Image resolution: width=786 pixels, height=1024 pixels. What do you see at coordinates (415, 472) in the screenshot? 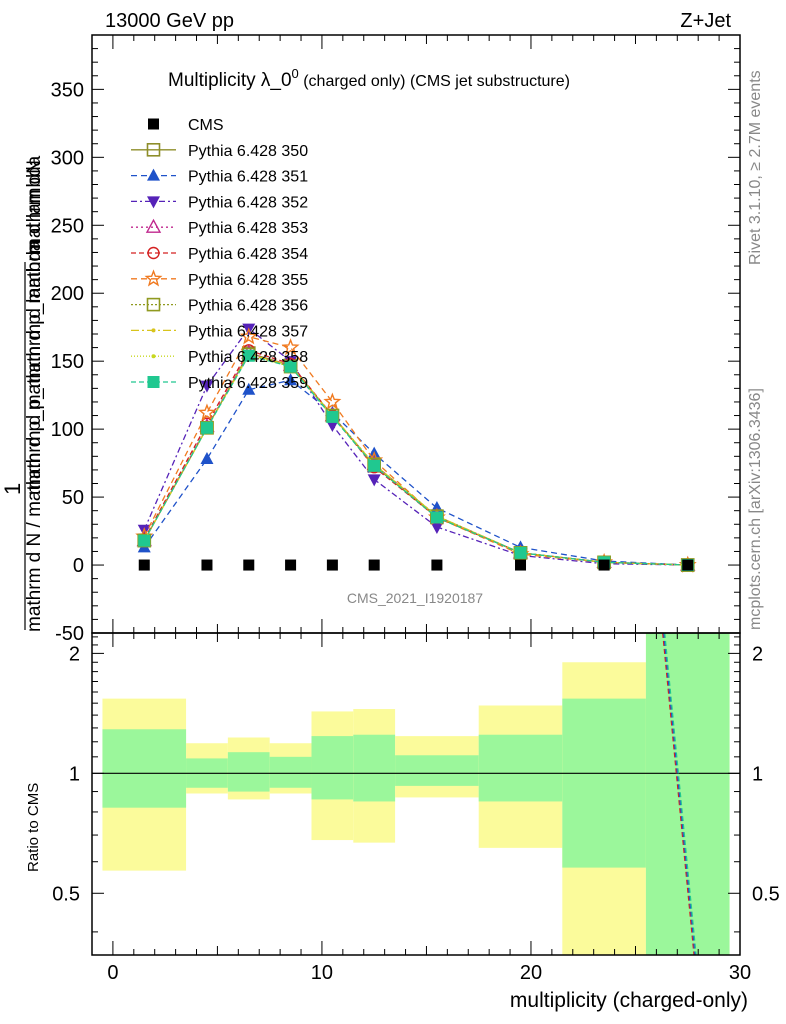
I see `line-s351` at bounding box center [415, 472].